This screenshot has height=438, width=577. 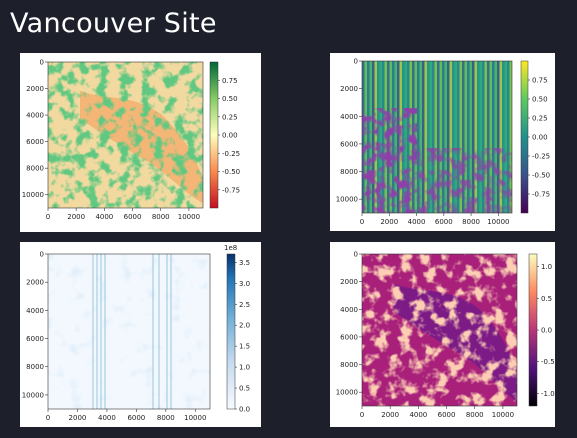 I want to click on colorbar-tick-label: 1.5, so click(x=244, y=347).